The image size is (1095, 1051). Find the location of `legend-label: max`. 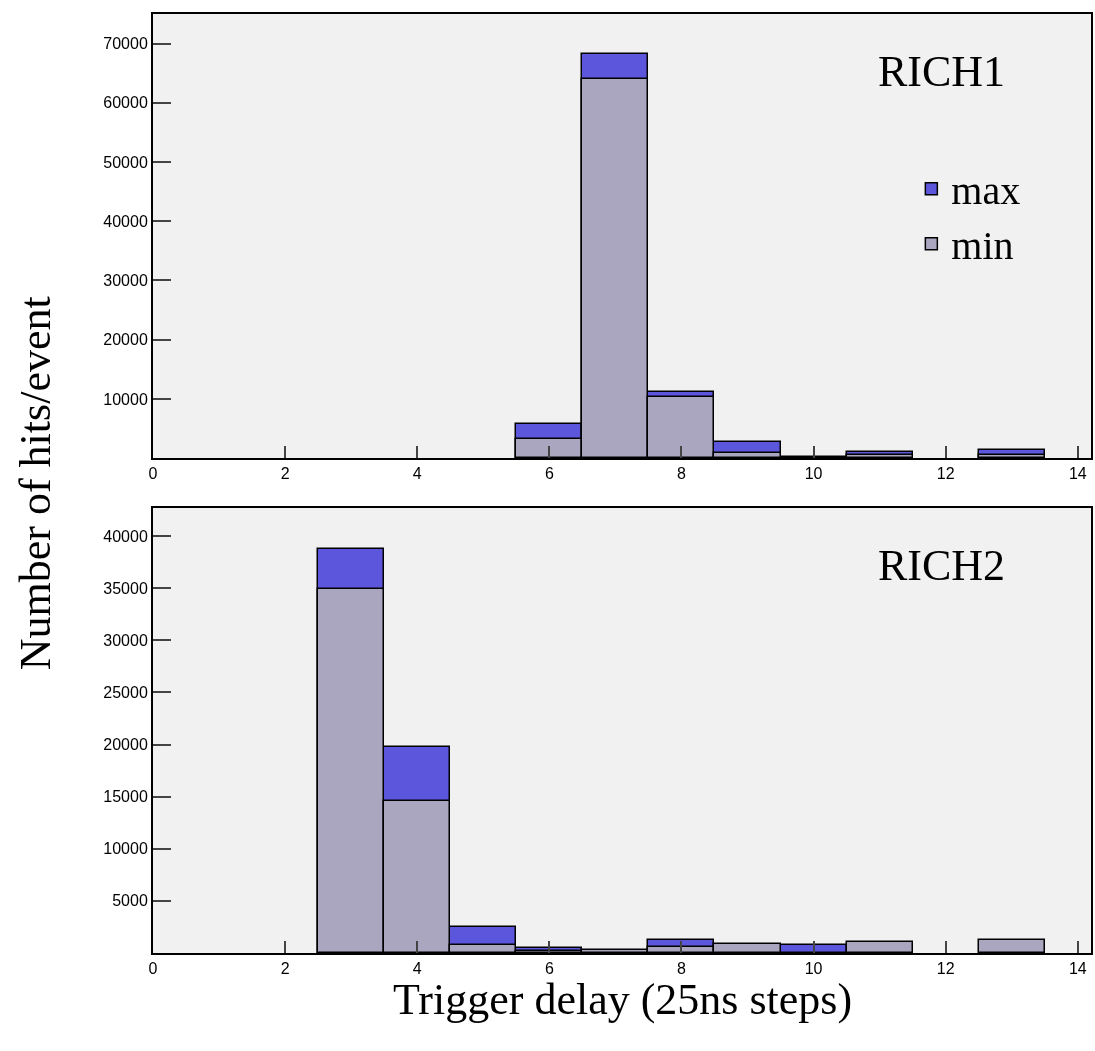

legend-label: max is located at coordinates (986, 191).